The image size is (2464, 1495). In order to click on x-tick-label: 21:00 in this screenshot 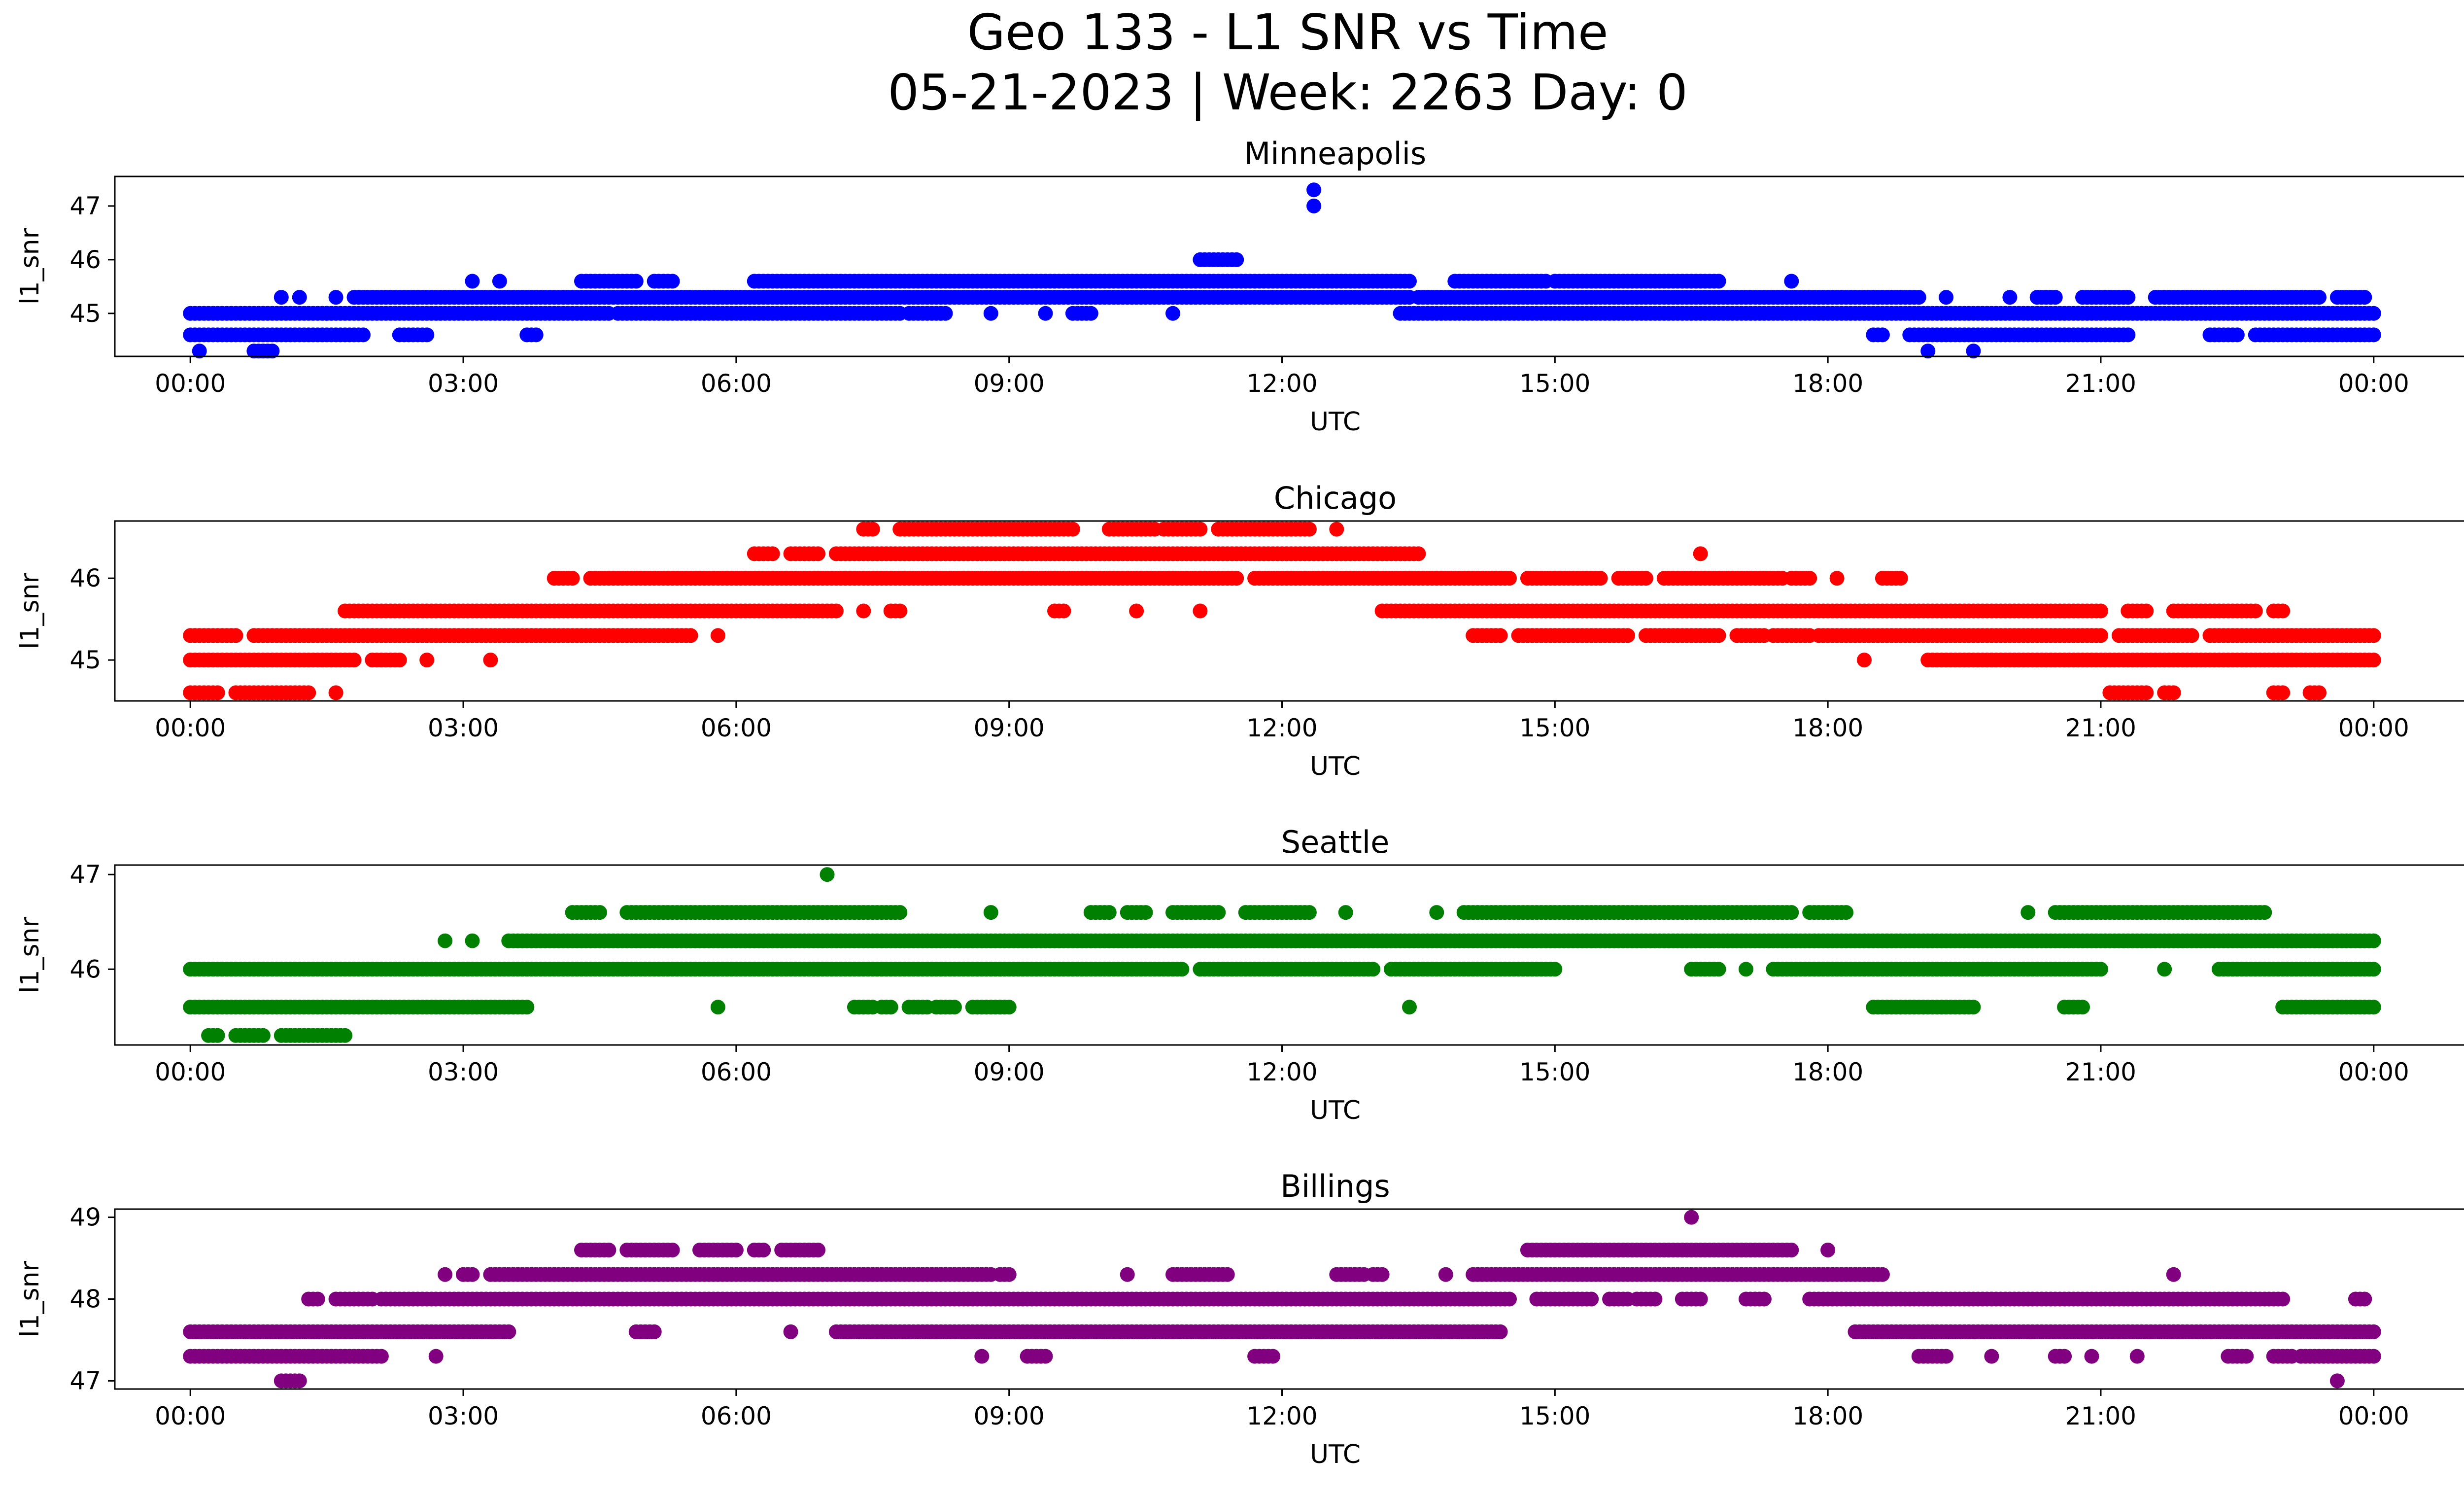, I will do `click(2100, 1072)`.